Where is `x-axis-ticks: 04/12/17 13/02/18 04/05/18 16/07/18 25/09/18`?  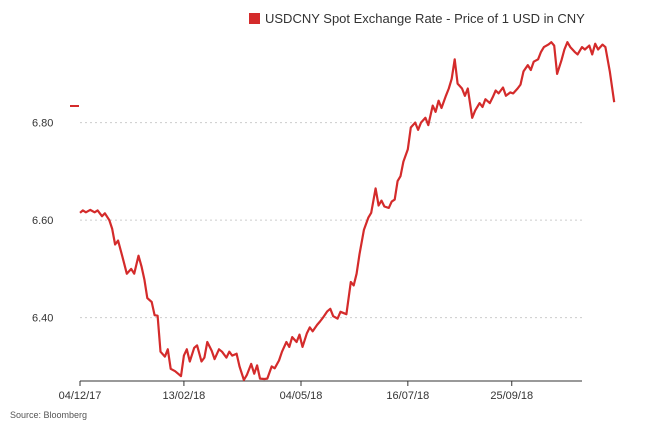
x-axis-ticks: 04/12/17 13/02/18 04/05/18 16/07/18 25/09/18 is located at coordinates (296, 391).